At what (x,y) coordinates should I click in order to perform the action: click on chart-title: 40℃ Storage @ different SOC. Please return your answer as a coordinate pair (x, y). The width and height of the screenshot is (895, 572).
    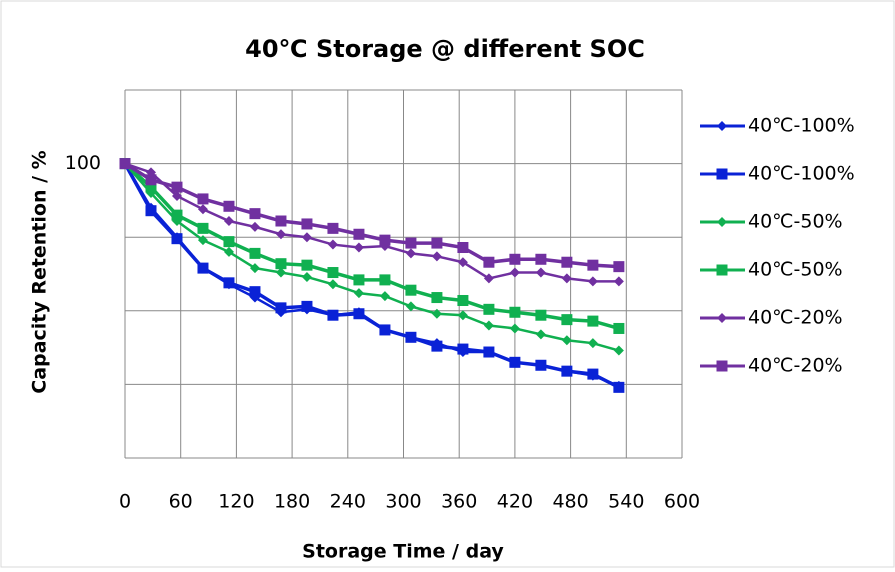
    Looking at the image, I should click on (445, 49).